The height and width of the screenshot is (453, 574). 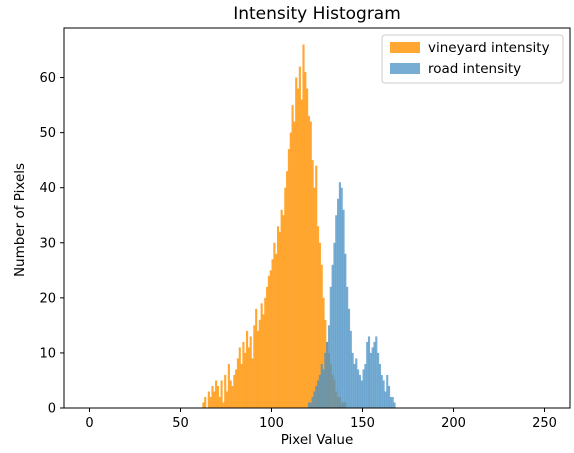 I want to click on legend-swatch-vineyard, so click(x=405, y=47).